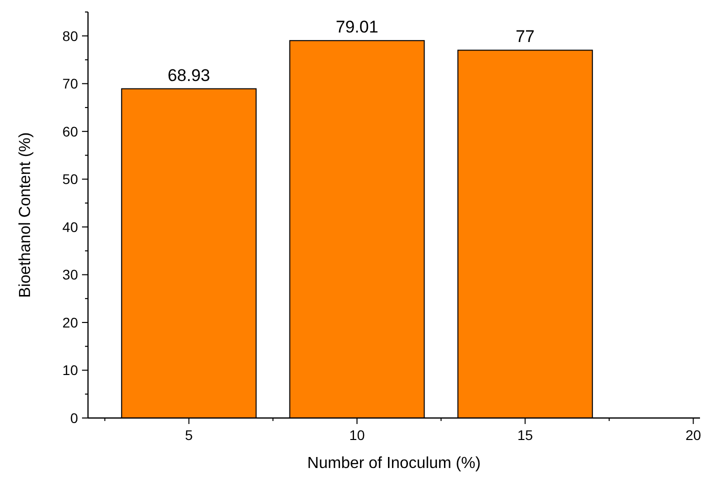 Image resolution: width=704 pixels, height=480 pixels. What do you see at coordinates (70, 226) in the screenshot?
I see `y-tick-label: 40` at bounding box center [70, 226].